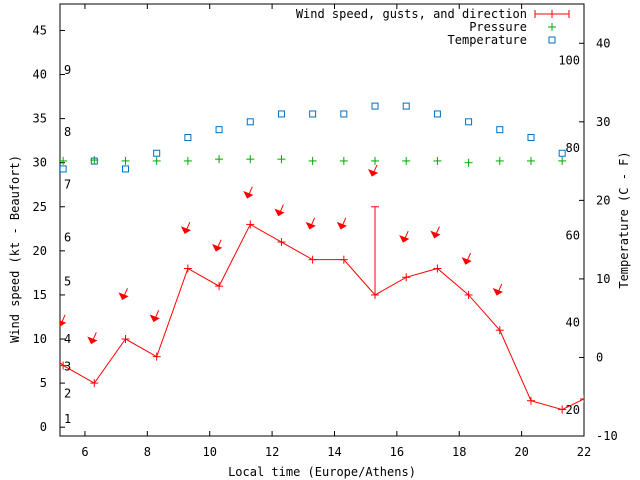  What do you see at coordinates (43, 427) in the screenshot?
I see `y-tick-label-left: 0` at bounding box center [43, 427].